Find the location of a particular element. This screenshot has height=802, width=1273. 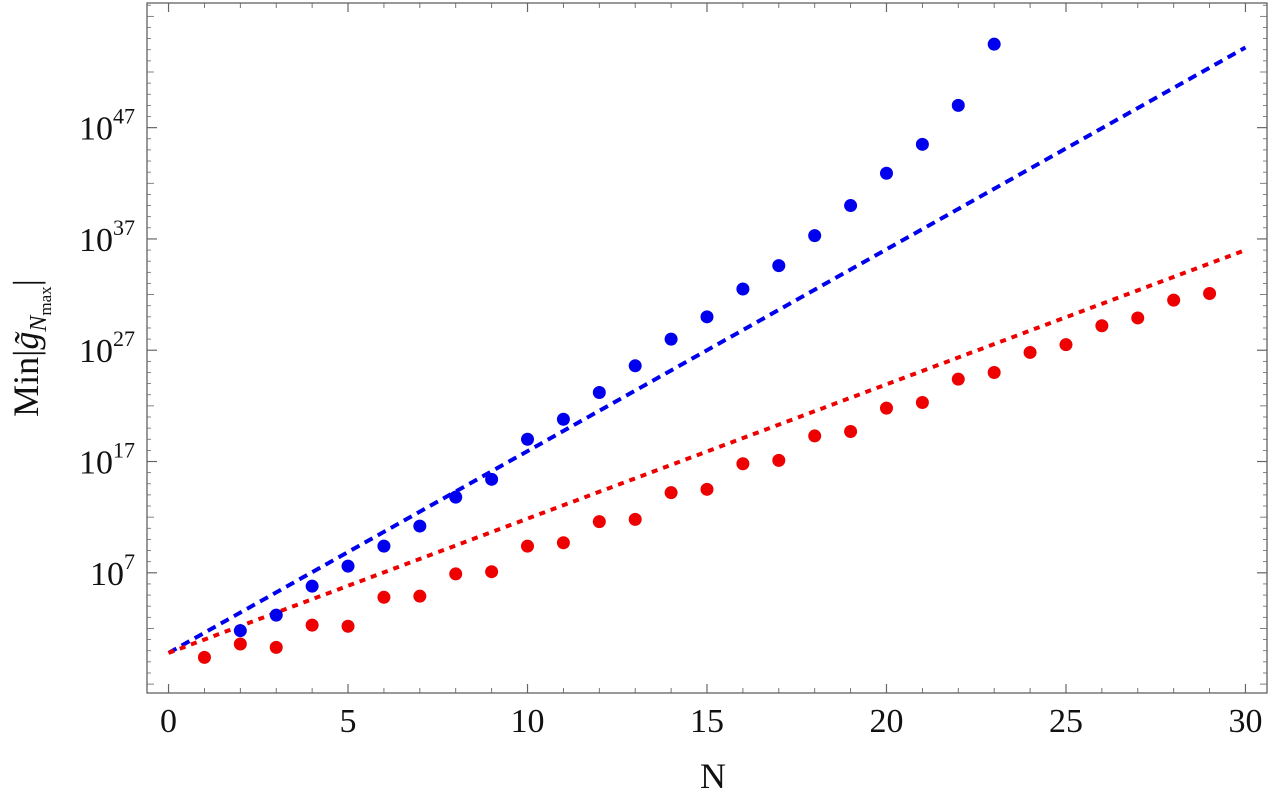

y-tick-label: 1037 is located at coordinates (107, 237).